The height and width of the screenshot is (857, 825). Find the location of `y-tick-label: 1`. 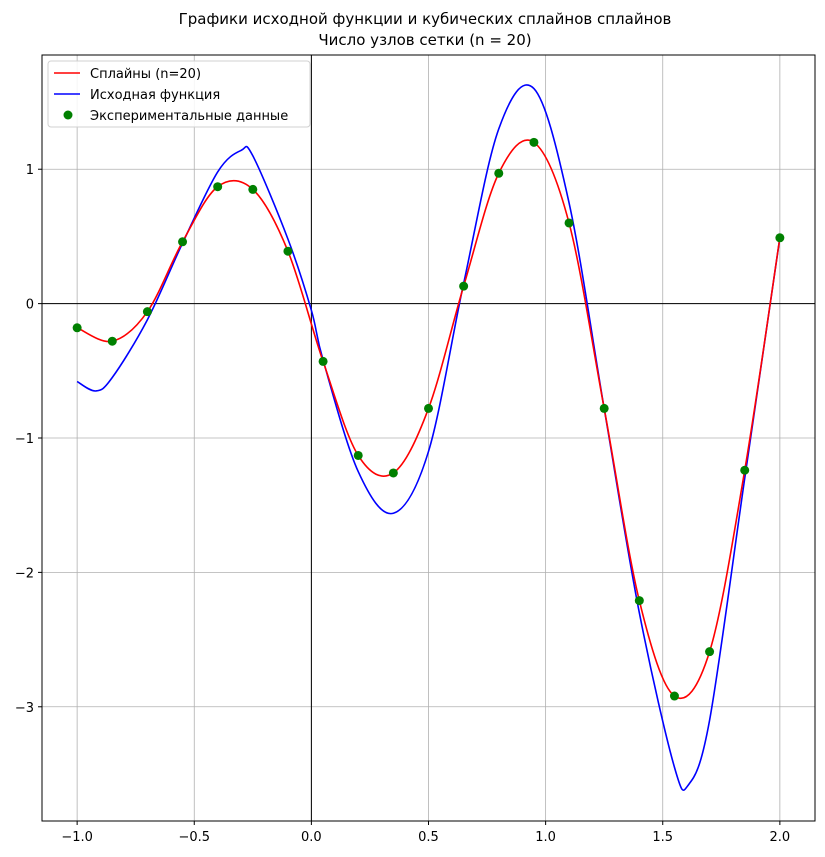

y-tick-label: 1 is located at coordinates (30, 170).